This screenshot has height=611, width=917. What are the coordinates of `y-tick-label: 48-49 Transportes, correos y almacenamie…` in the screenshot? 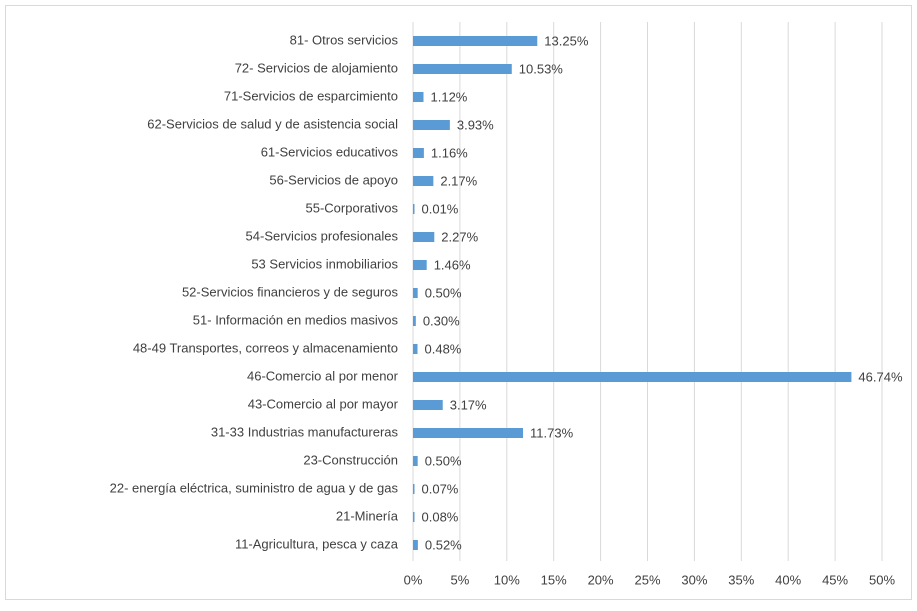 It's located at (265, 347).